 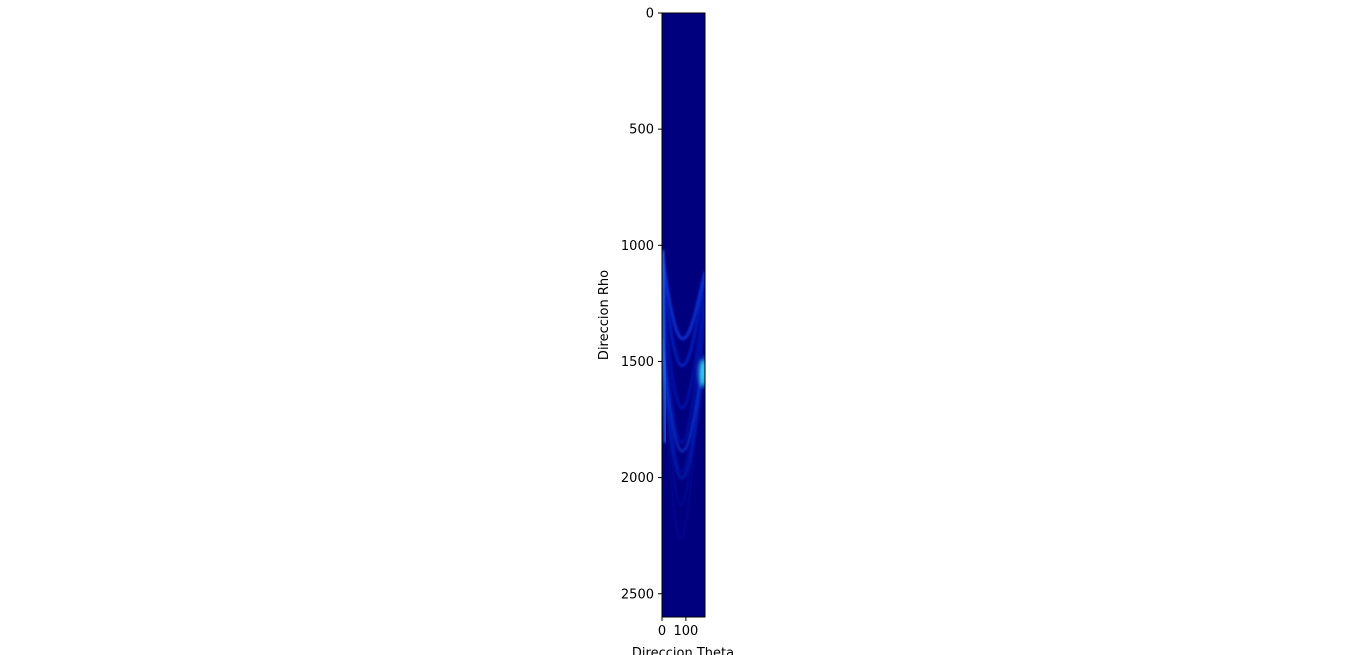 I want to click on hough-curves, so click(x=683, y=394).